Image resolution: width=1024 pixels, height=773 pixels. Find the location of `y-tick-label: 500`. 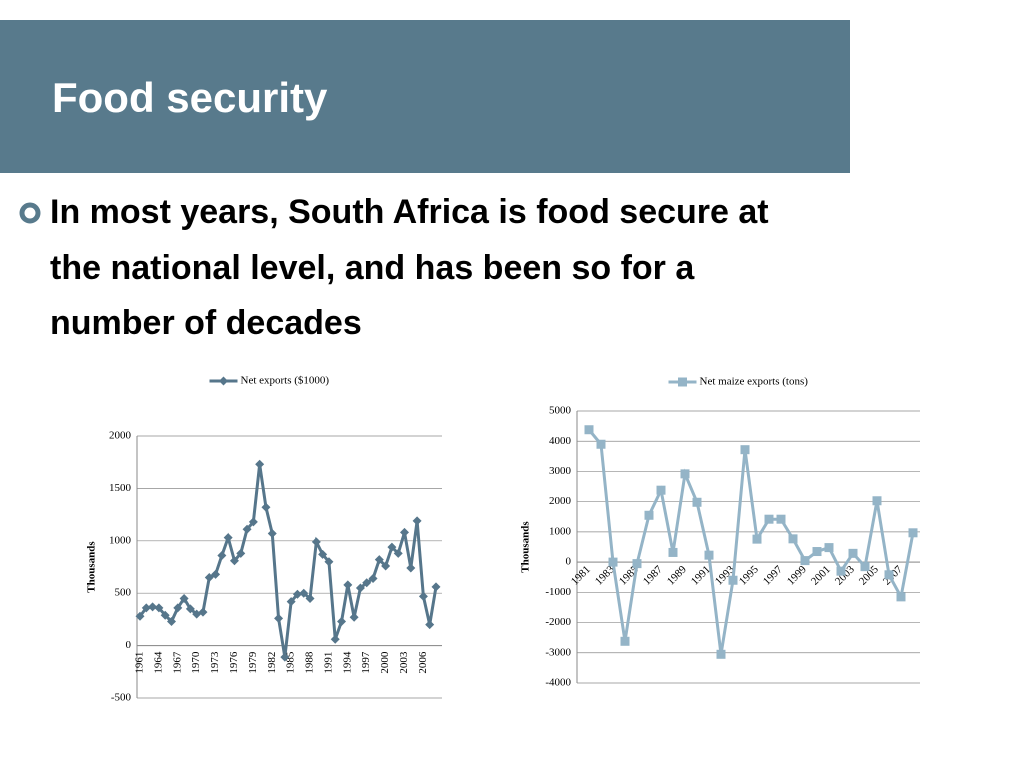

y-tick-label: 500 is located at coordinates (123, 593).